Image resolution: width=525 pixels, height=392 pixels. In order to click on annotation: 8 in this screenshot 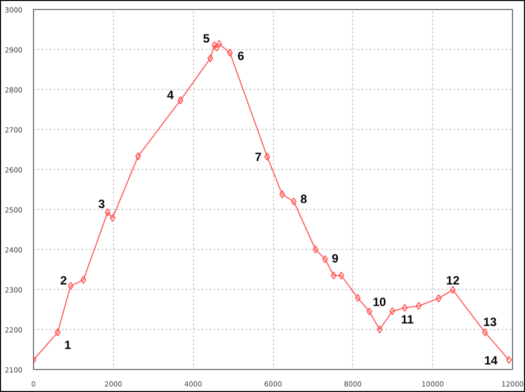, I will do `click(304, 199)`.